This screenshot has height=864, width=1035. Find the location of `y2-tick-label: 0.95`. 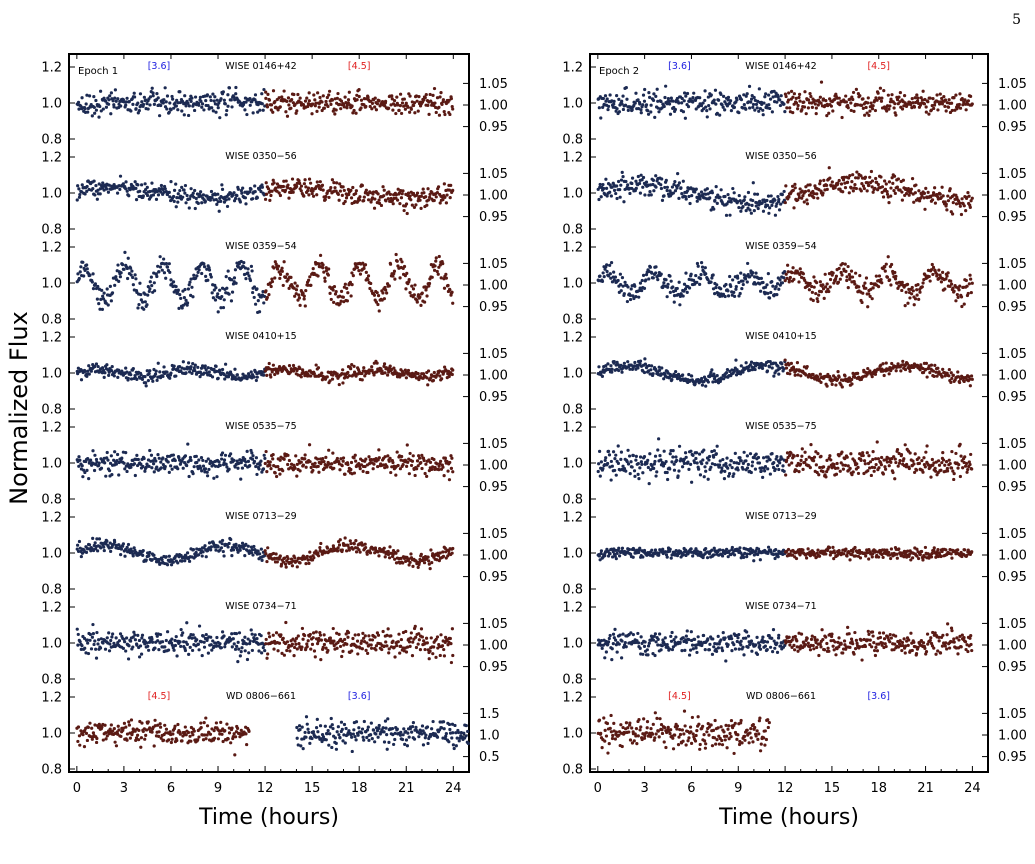

y2-tick-label: 0.95 is located at coordinates (493, 397).